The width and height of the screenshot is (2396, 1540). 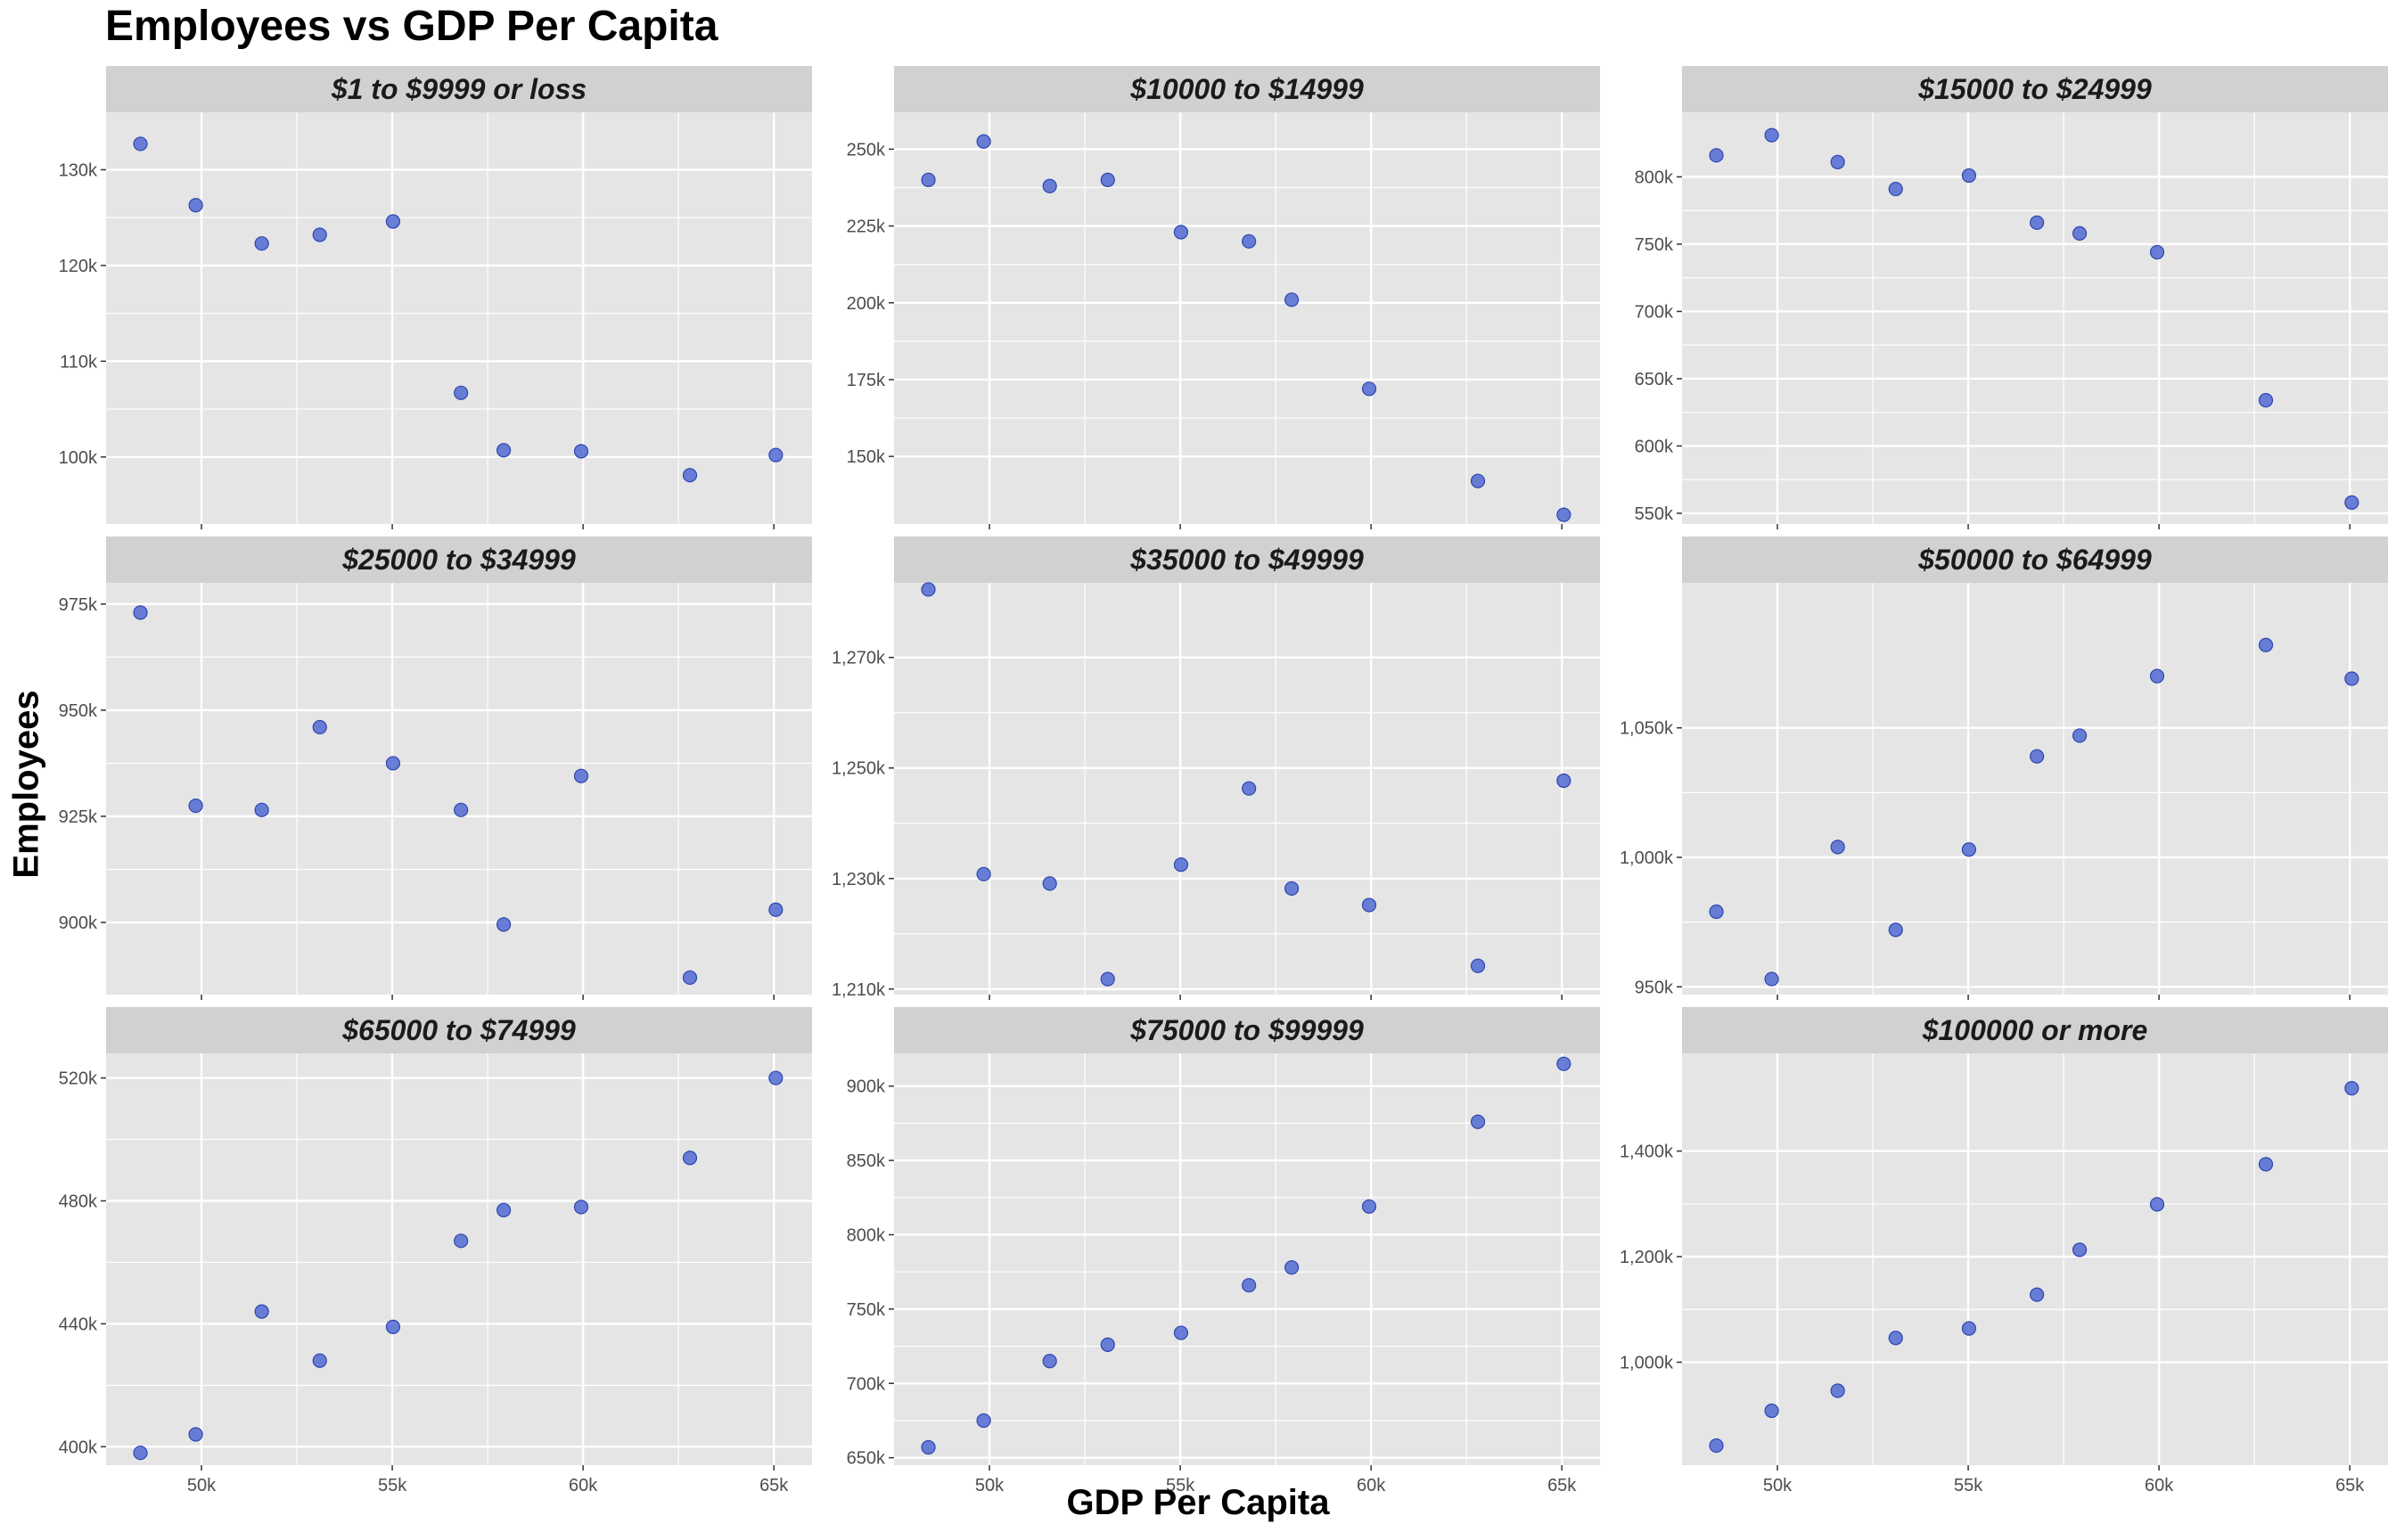 What do you see at coordinates (859, 879) in the screenshot?
I see `y-tick-label: 1,230k` at bounding box center [859, 879].